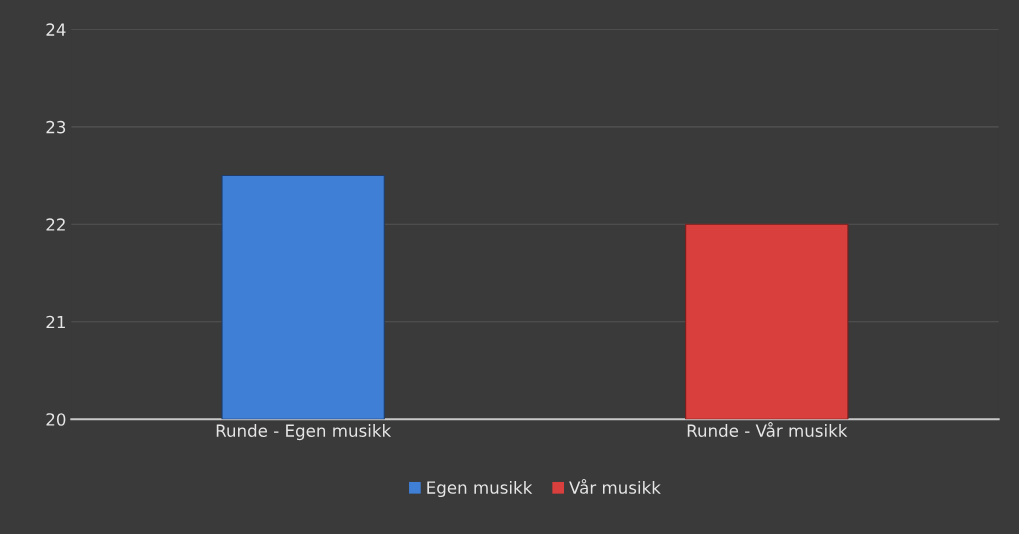 The height and width of the screenshot is (534, 1019). I want to click on y-tick-label: 23, so click(56, 127).